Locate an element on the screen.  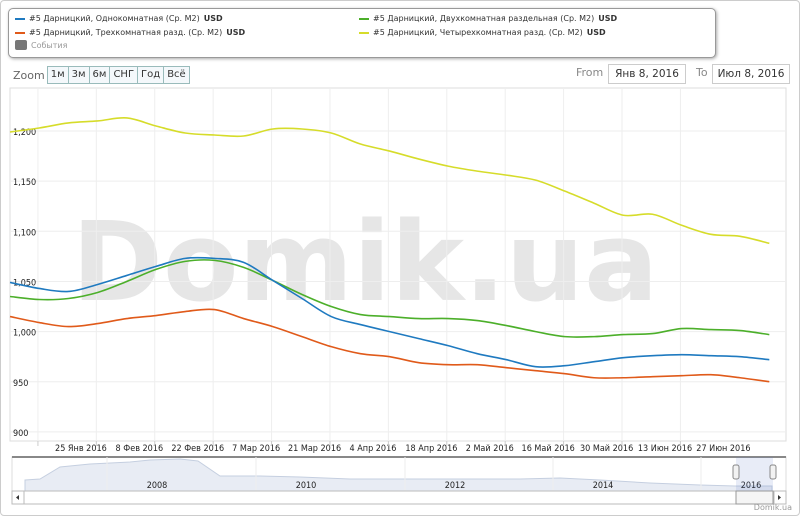
zoom-6m-button: 6м is located at coordinates (99, 75).